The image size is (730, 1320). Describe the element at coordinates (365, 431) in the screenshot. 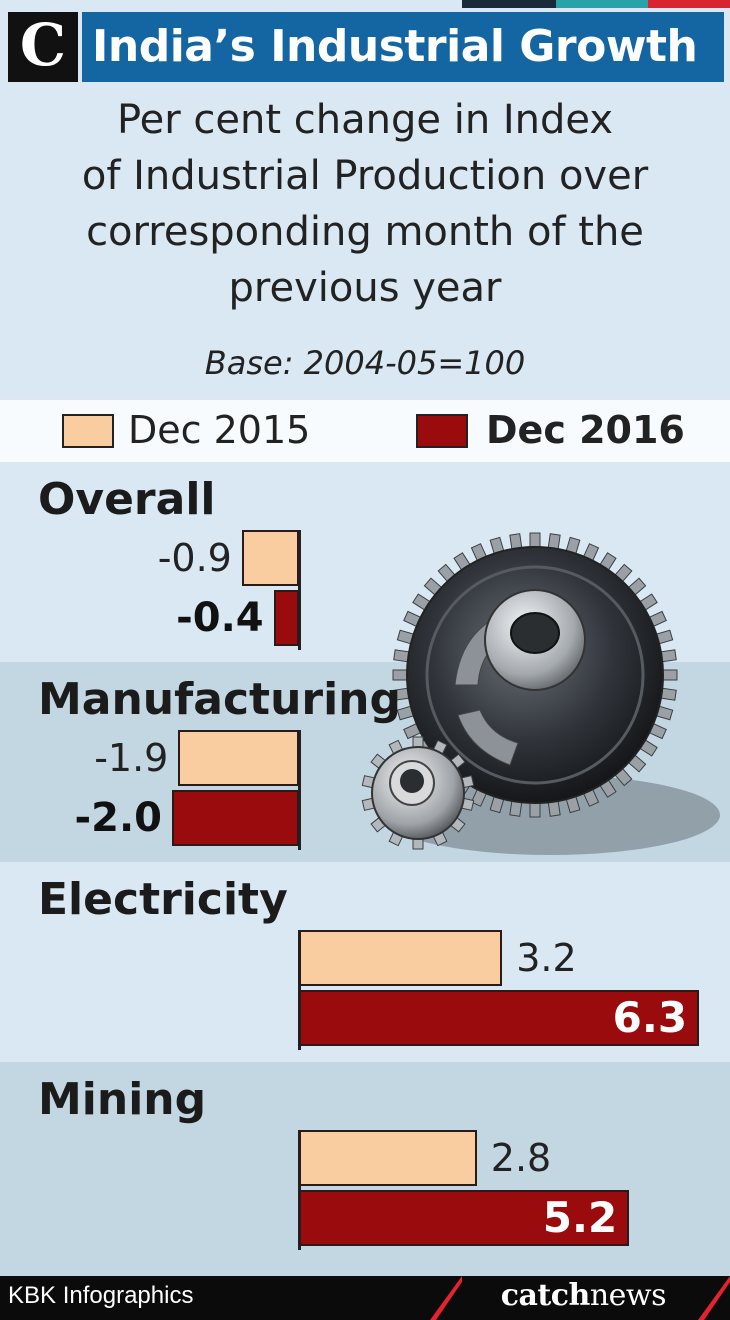

I see `legend: Dec 2015 Dec 2016` at that location.